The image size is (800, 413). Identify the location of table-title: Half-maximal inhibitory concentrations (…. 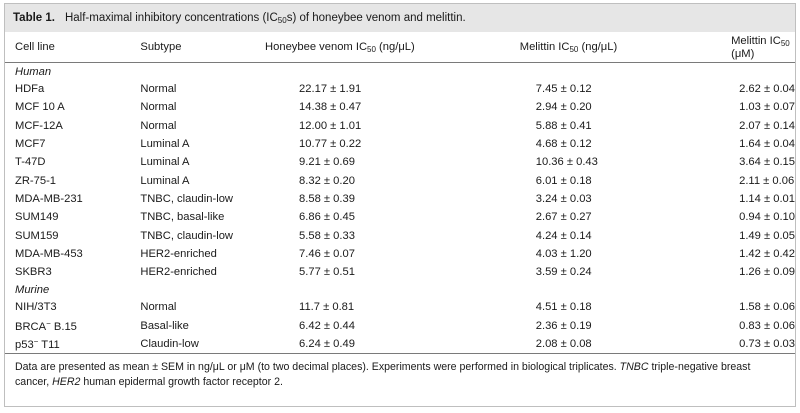
(265, 18).